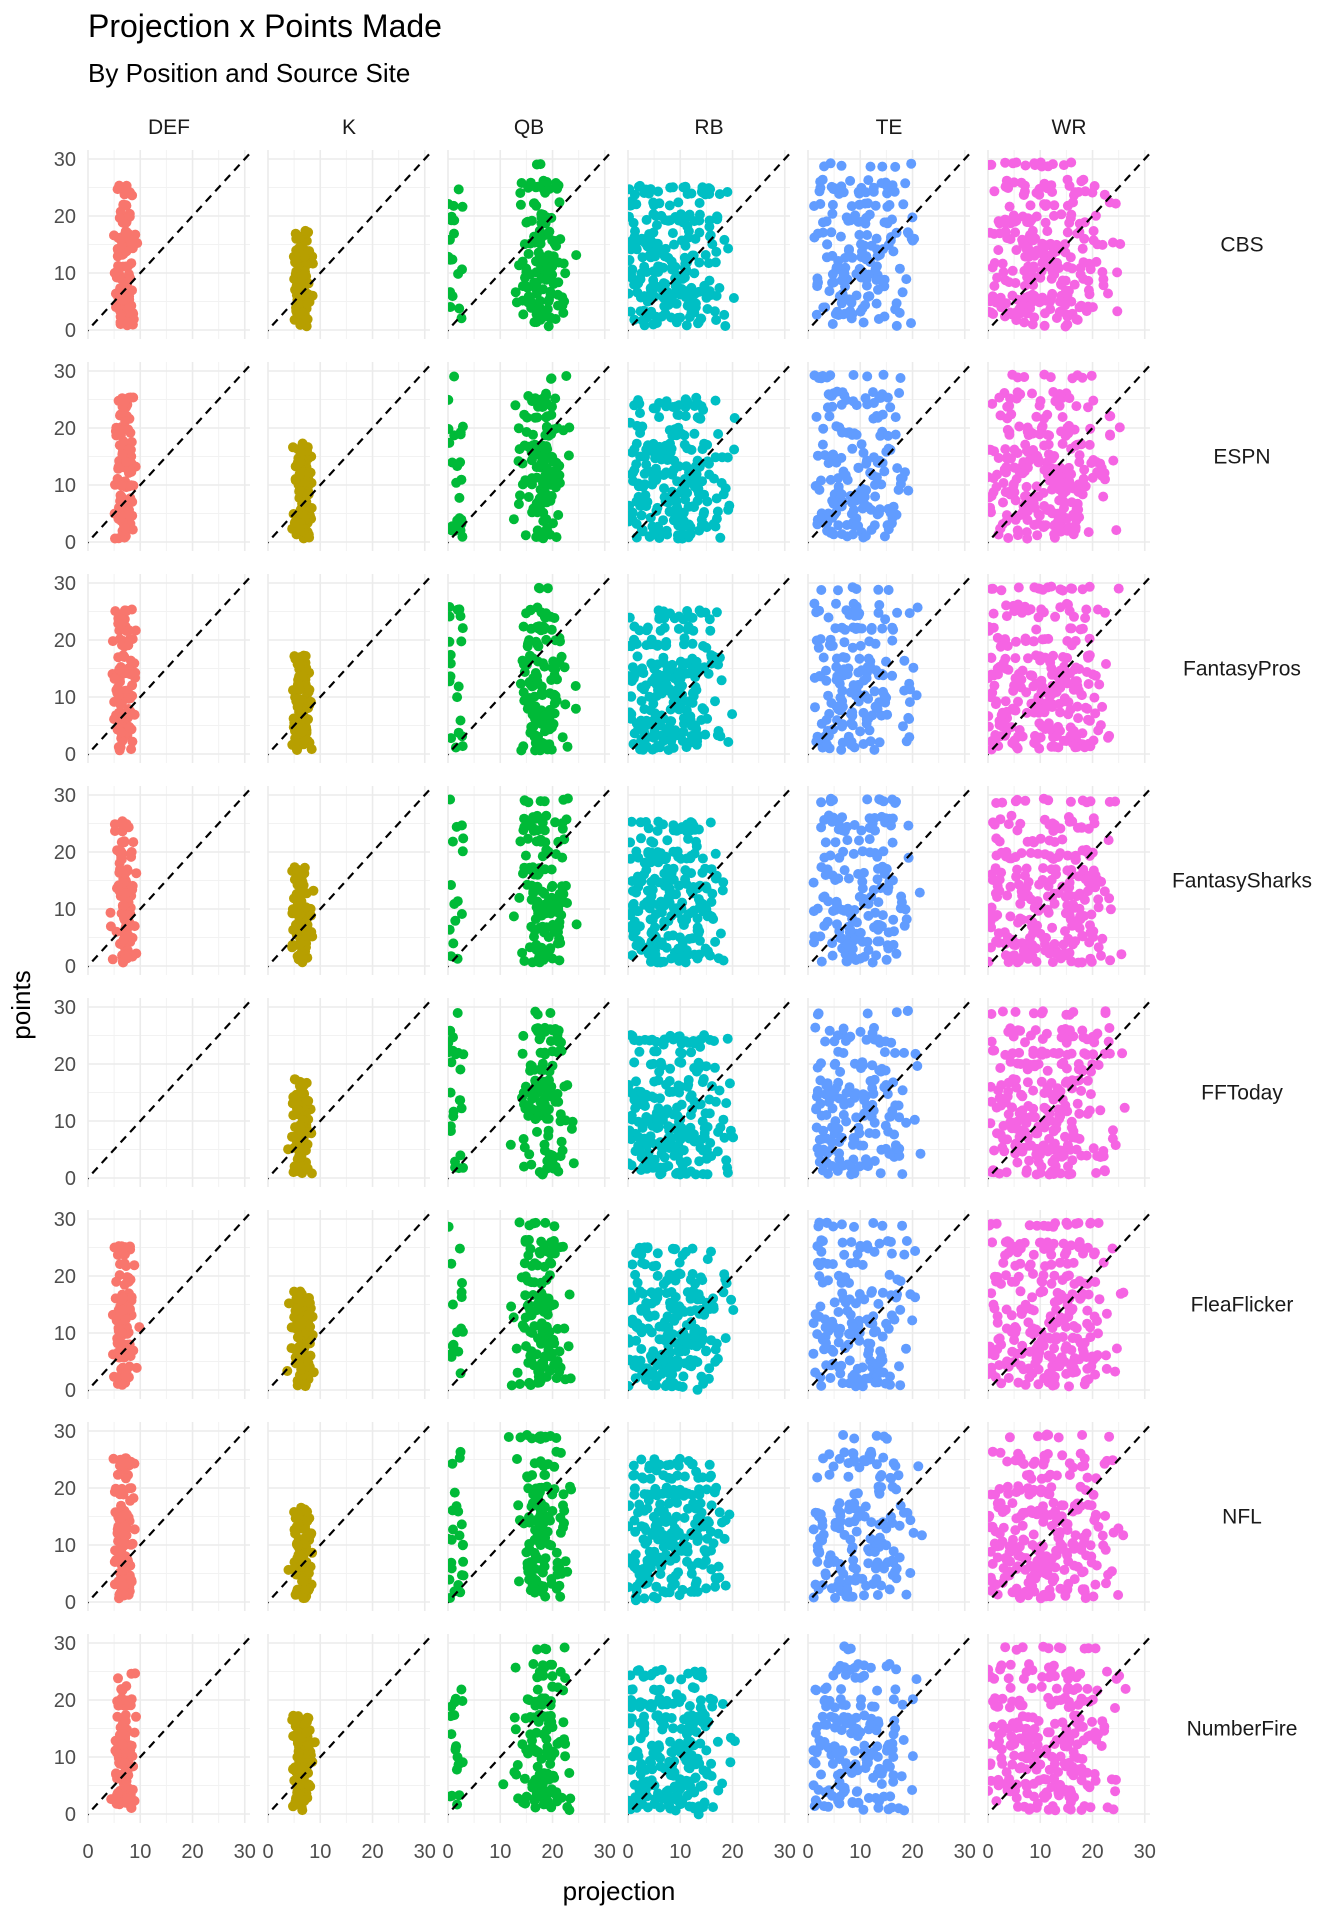  I want to click on points-k, so click(303, 278).